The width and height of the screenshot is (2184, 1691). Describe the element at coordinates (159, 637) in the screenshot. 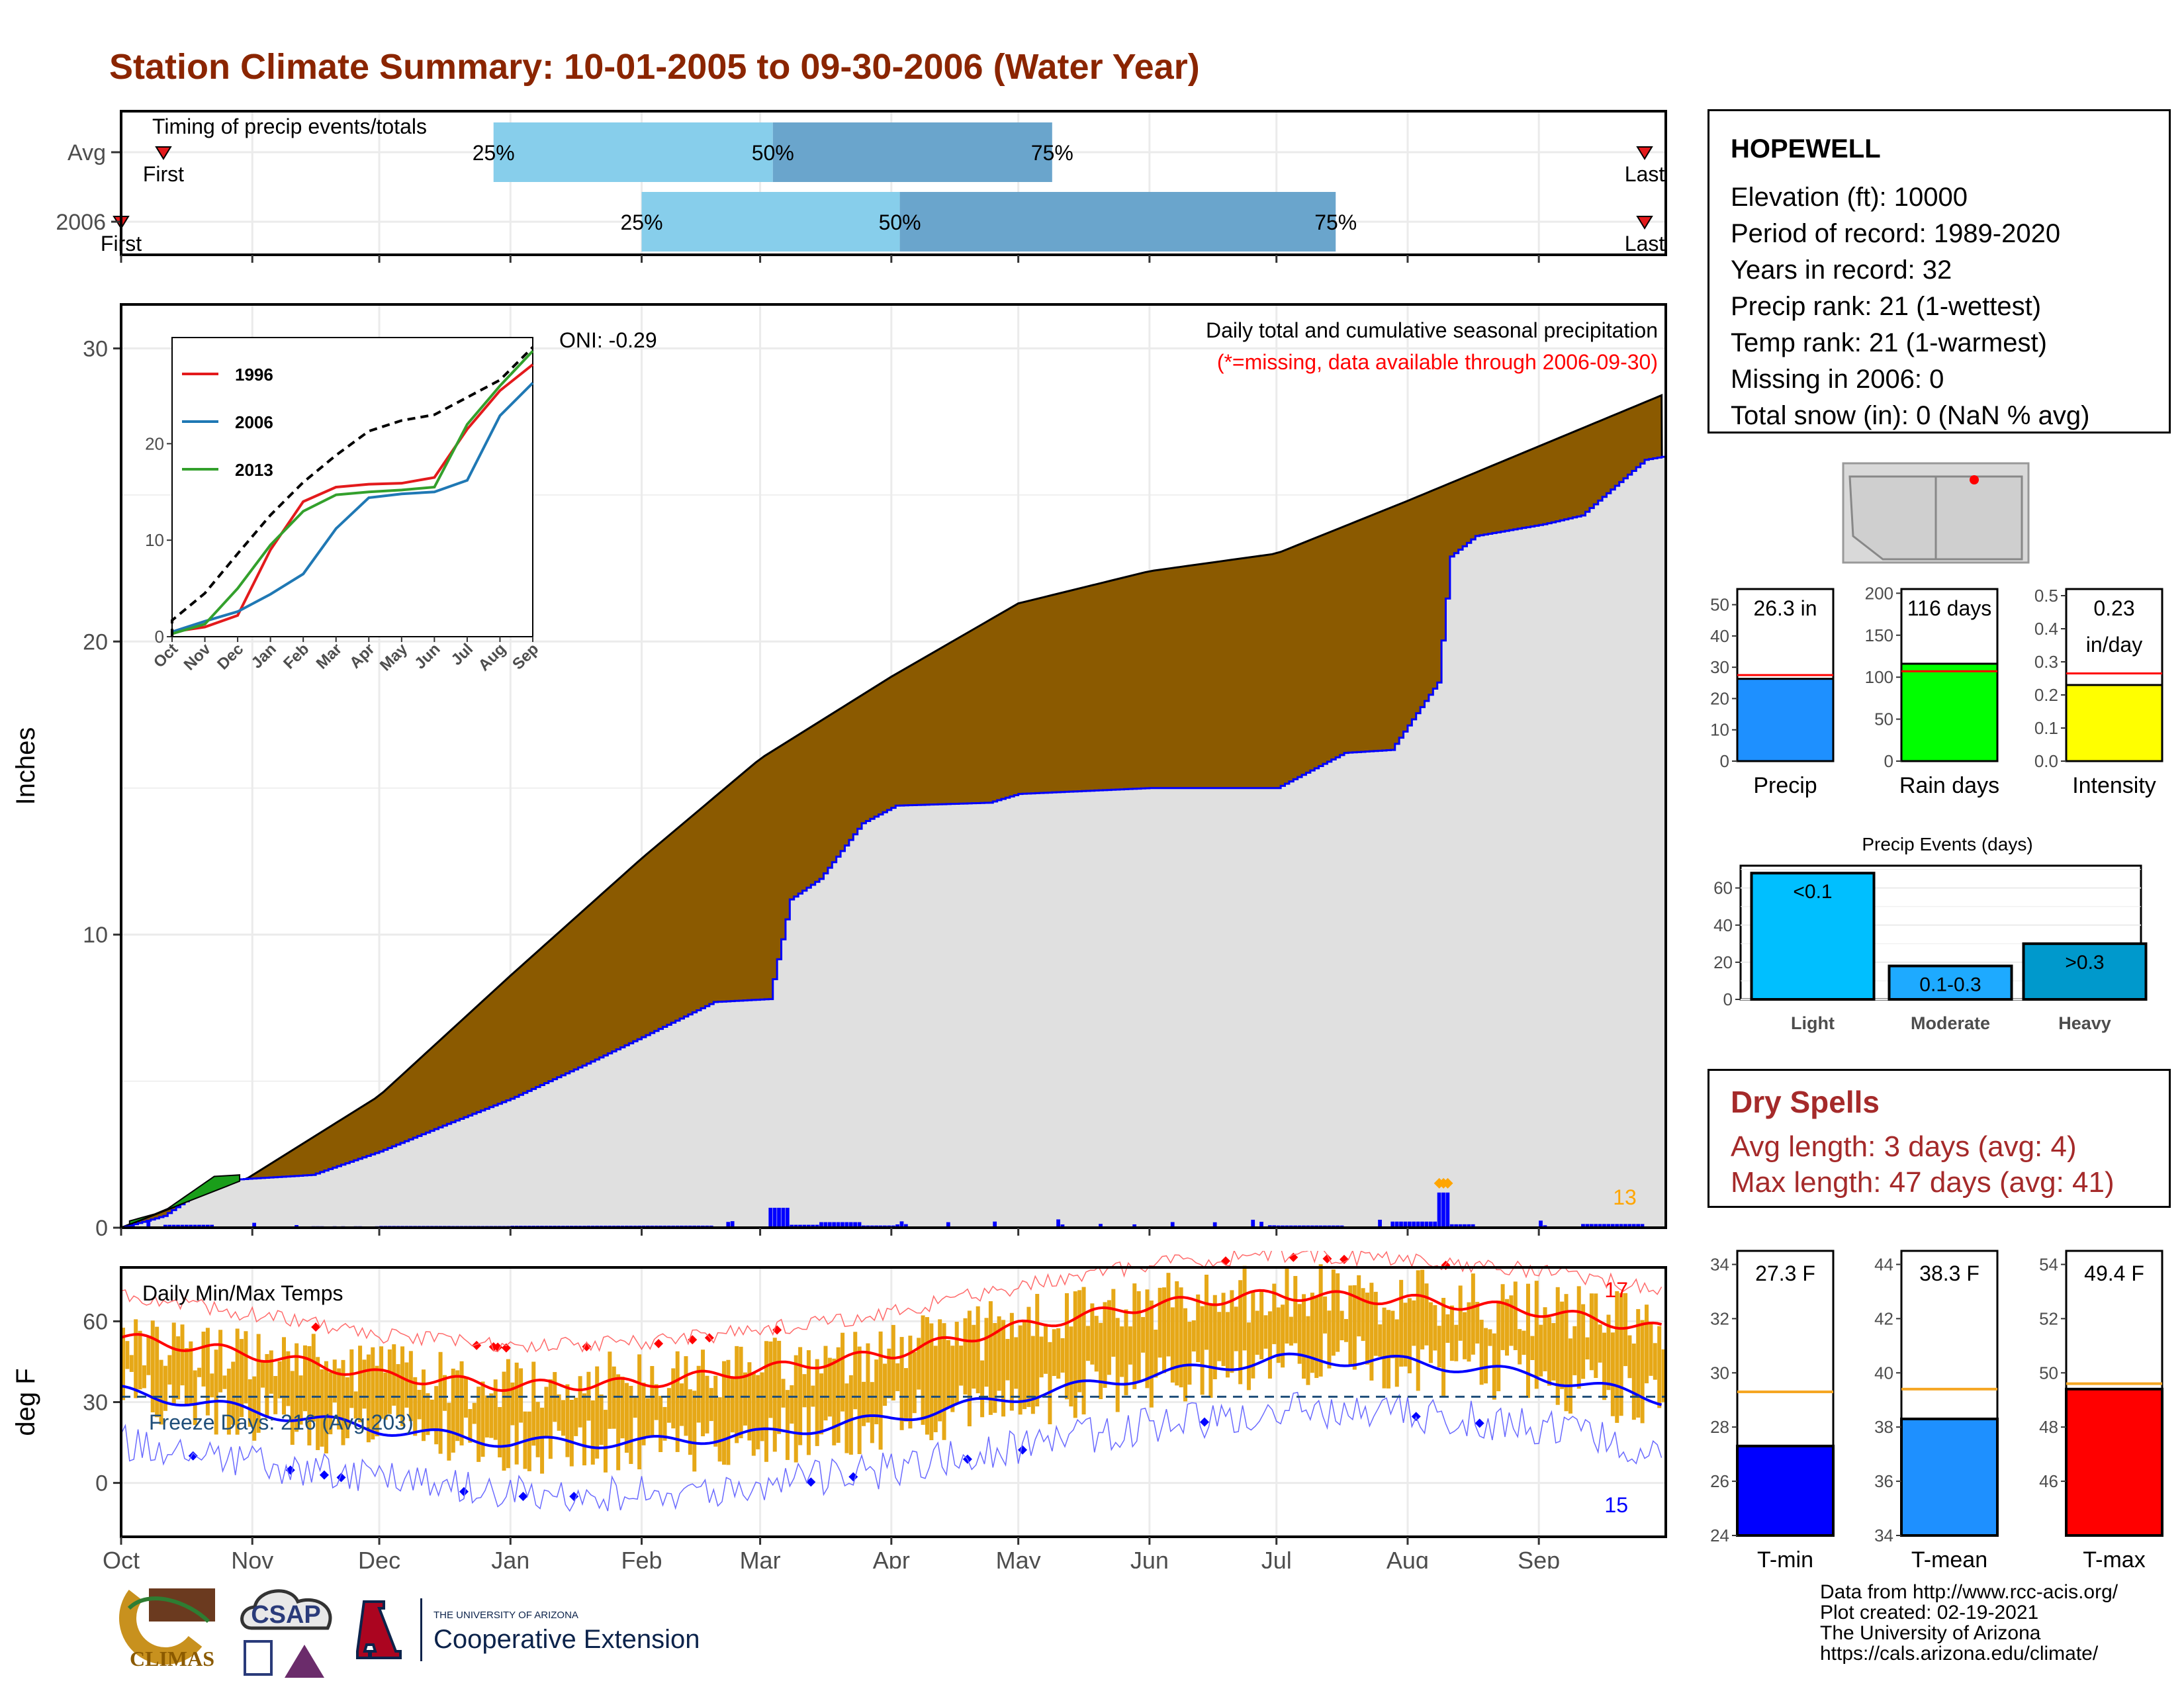

I see `inset-y-tick-label: 0` at that location.